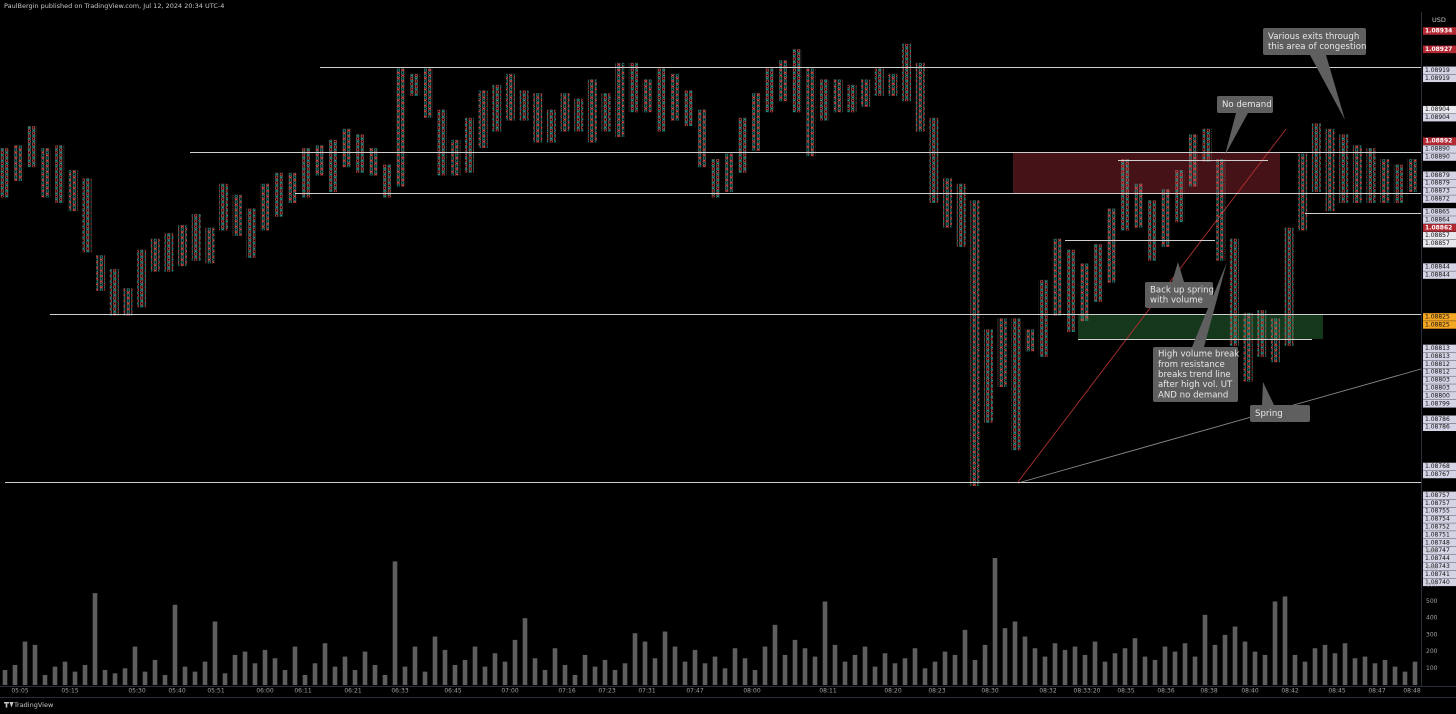 This screenshot has height=714, width=1456. Describe the element at coordinates (1198, 355) in the screenshot. I see `annotation-text: High volume break` at that location.